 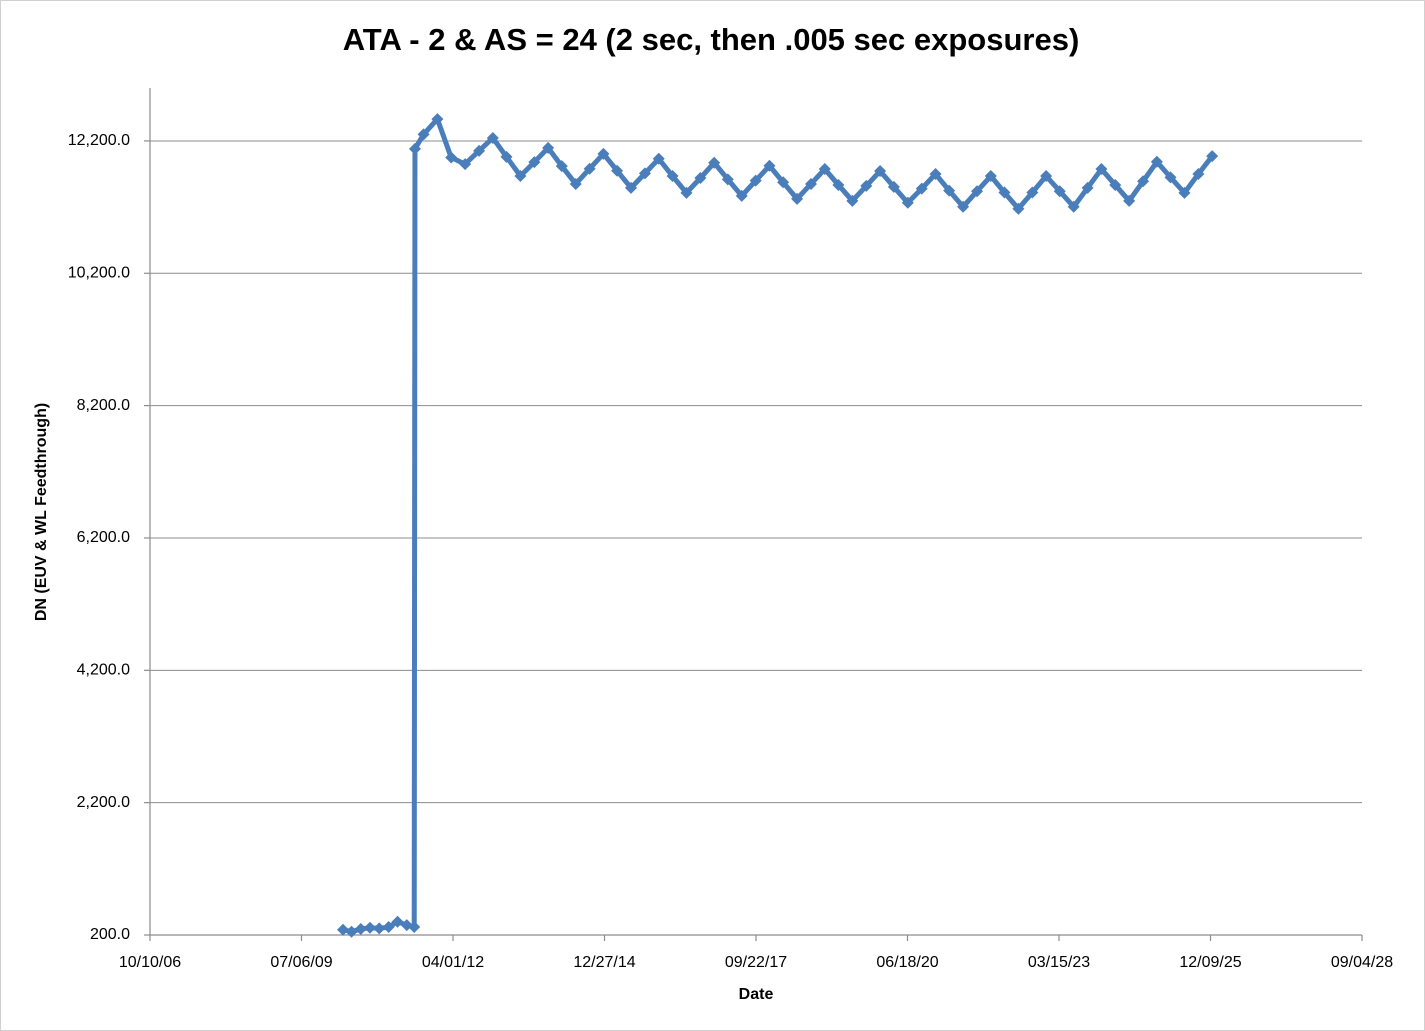 I want to click on x-tick-label: 09/22/17, so click(x=756, y=962).